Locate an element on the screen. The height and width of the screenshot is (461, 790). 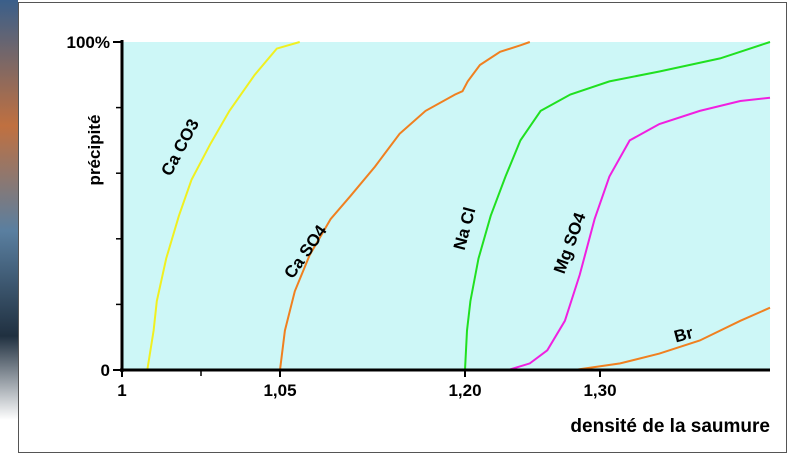
curve-label: Br is located at coordinates (684, 334).